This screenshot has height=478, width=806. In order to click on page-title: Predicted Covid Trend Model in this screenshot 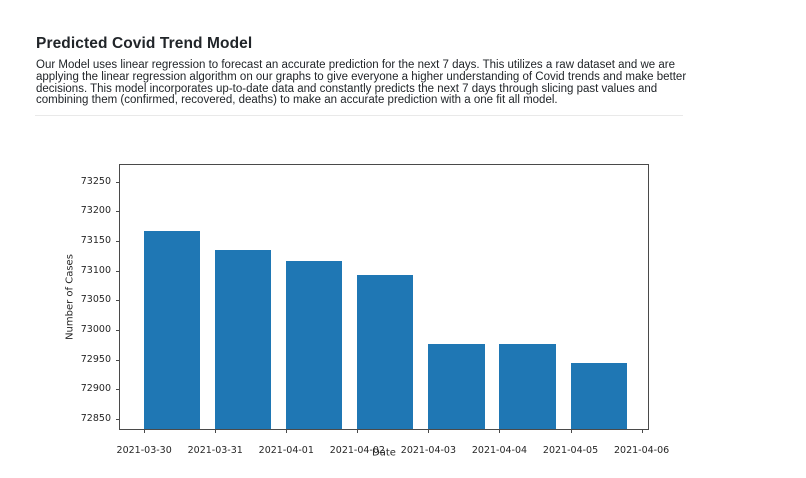, I will do `click(144, 43)`.